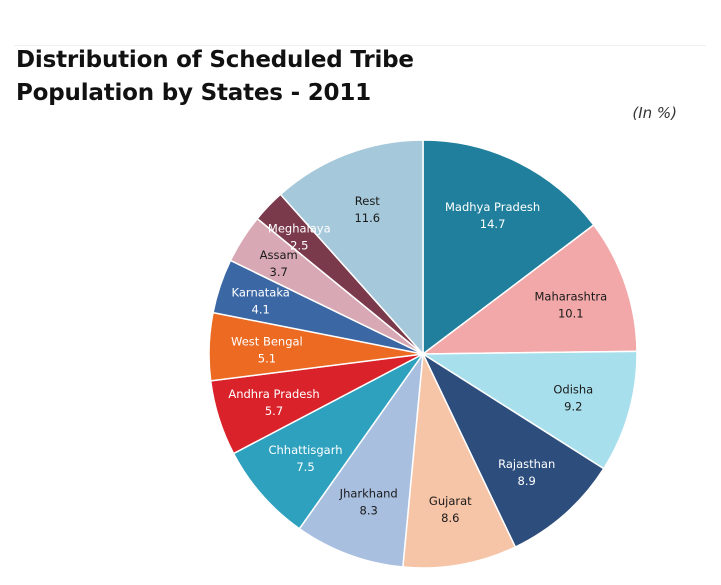  I want to click on slice-label-maharashtra: Maharashtra 10.1, so click(570, 304).